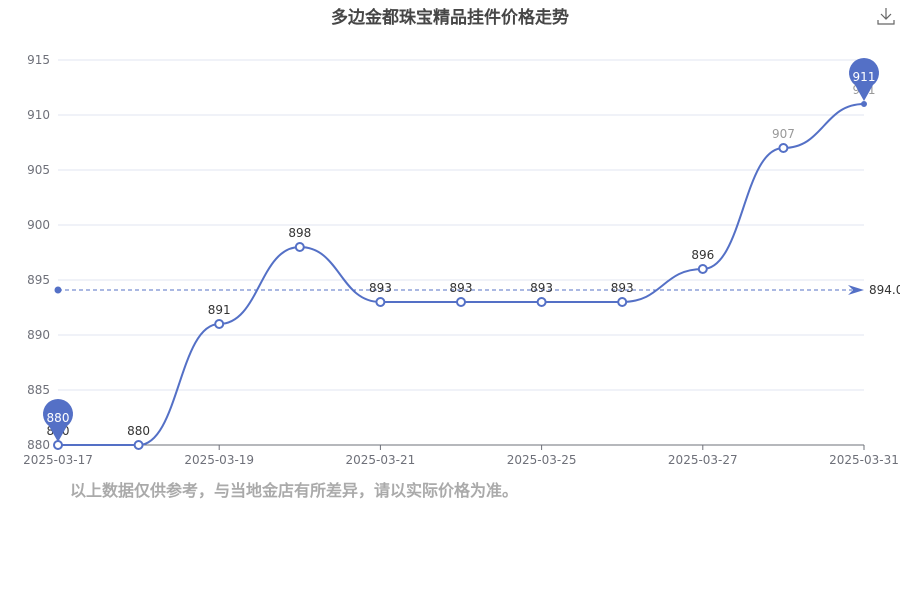 This screenshot has width=900, height=600. I want to click on data-label: 898, so click(299, 233).